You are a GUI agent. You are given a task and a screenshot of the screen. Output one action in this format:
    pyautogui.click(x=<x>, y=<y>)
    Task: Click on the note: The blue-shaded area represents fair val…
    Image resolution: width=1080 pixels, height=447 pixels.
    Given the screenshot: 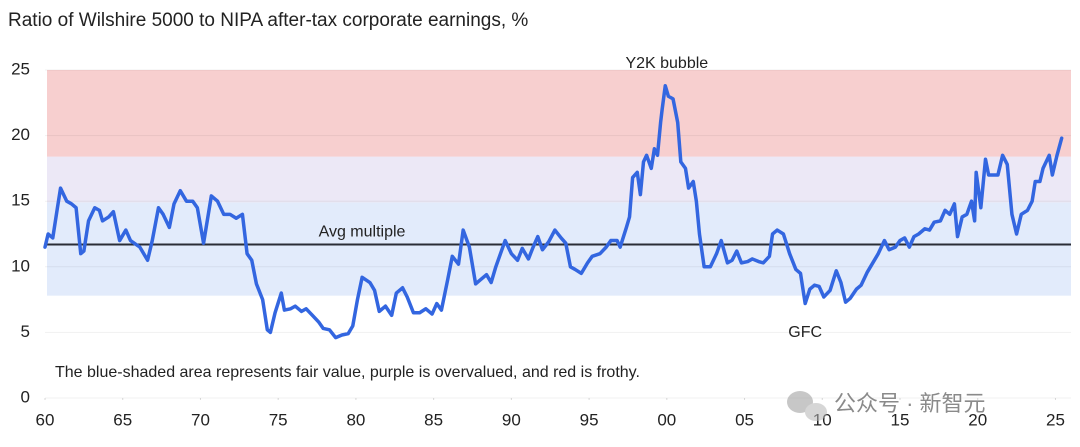 What is the action you would take?
    pyautogui.click(x=347, y=372)
    